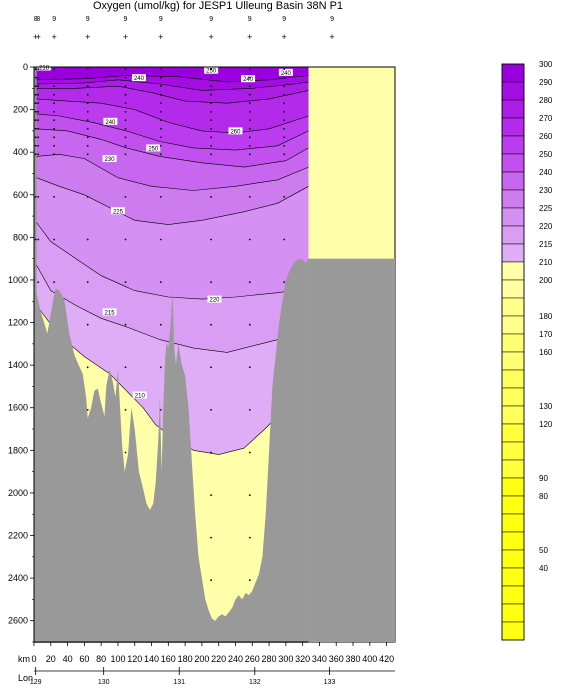 The height and width of the screenshot is (691, 562). I want to click on x-tick-label: 420, so click(386, 659).